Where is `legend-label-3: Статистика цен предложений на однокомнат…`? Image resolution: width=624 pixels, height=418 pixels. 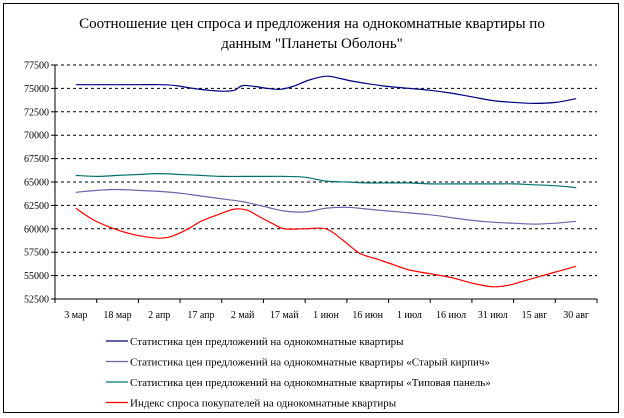
legend-label-3: Статистика цен предложений на однокомнат… is located at coordinates (310, 383).